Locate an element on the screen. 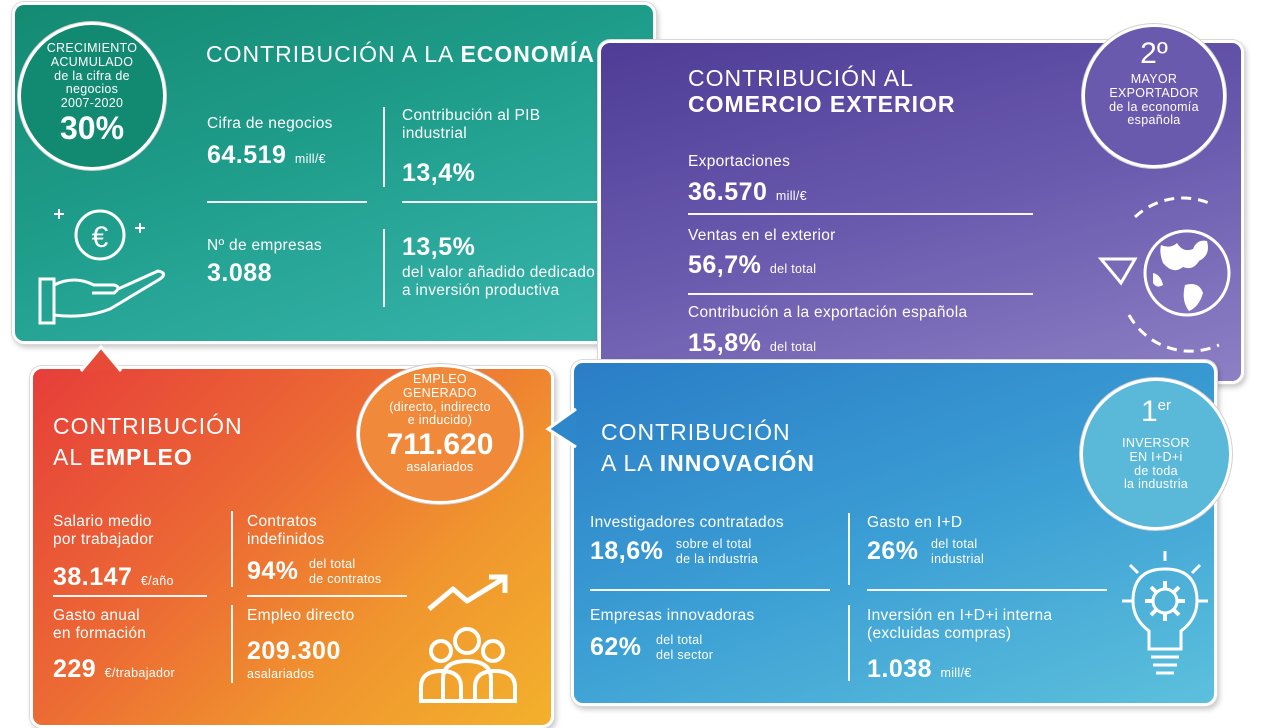 This screenshot has height=728, width=1280. empleo-divider-left is located at coordinates (130, 596).